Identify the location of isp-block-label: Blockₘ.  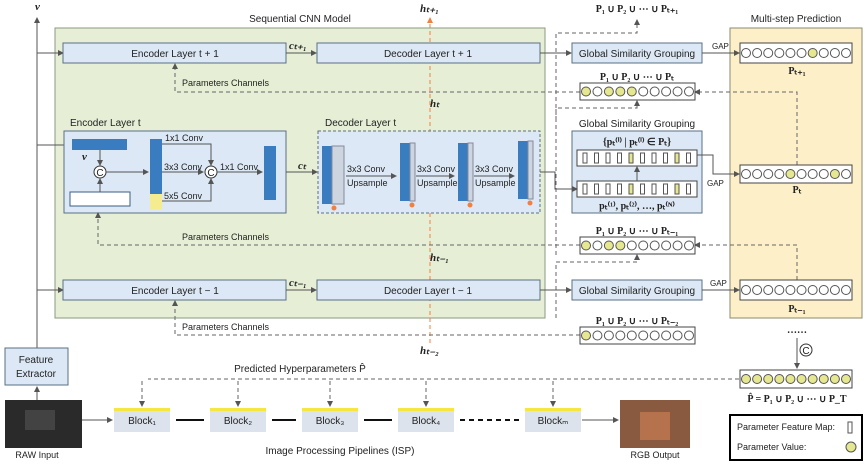
(553, 421).